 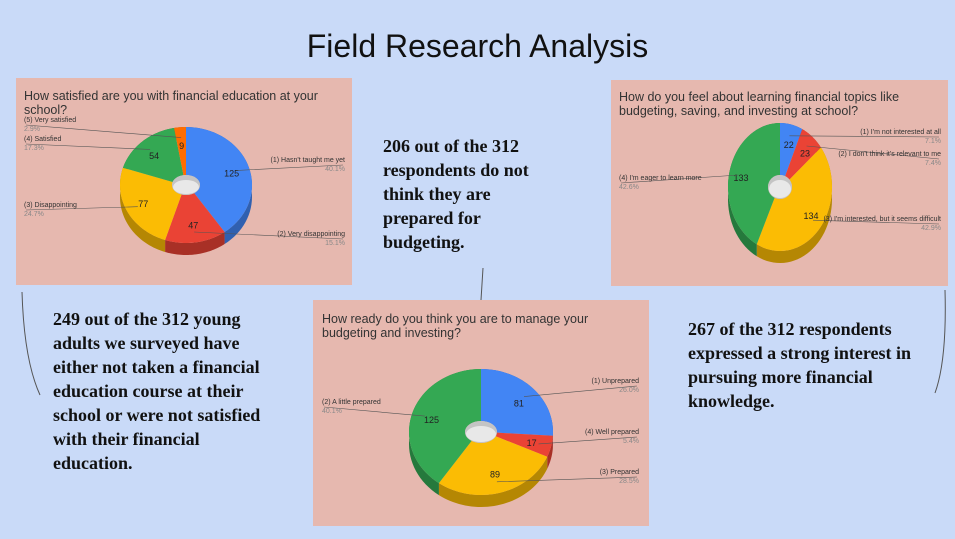 What do you see at coordinates (629, 390) in the screenshot?
I see `pie-percent-label: 26.0%` at bounding box center [629, 390].